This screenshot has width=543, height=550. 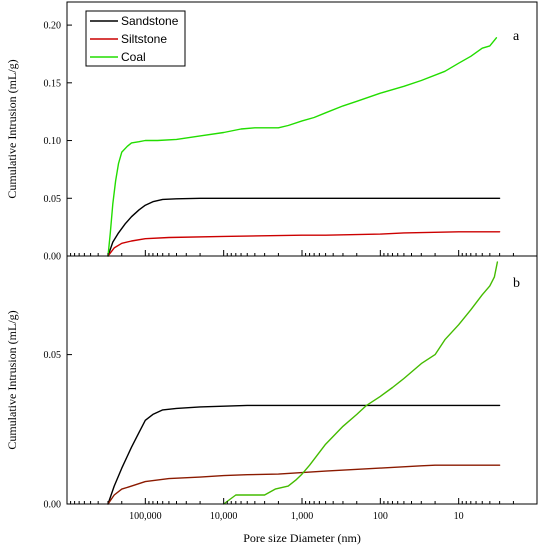 I want to click on y-tick-label: 0.20, so click(x=53, y=26).